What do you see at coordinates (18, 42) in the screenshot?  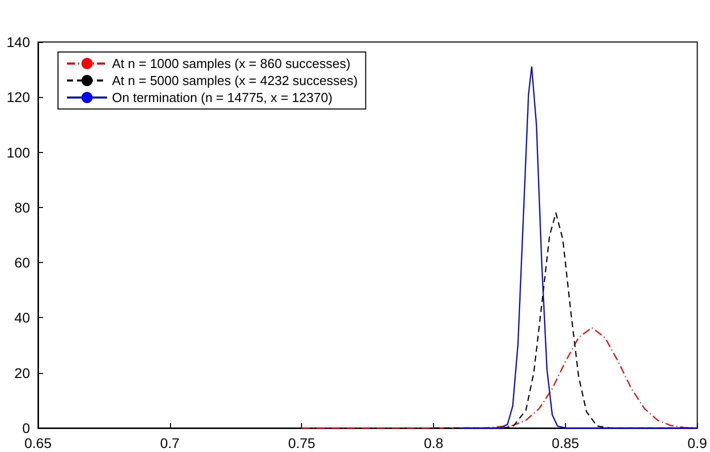 I see `y-tick-label: 140` at bounding box center [18, 42].